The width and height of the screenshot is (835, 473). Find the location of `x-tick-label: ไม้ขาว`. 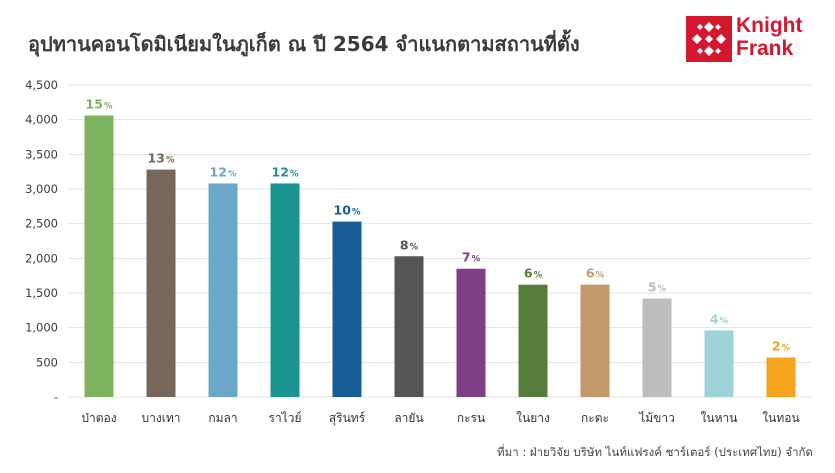

x-tick-label: ไม้ขาว is located at coordinates (656, 418).